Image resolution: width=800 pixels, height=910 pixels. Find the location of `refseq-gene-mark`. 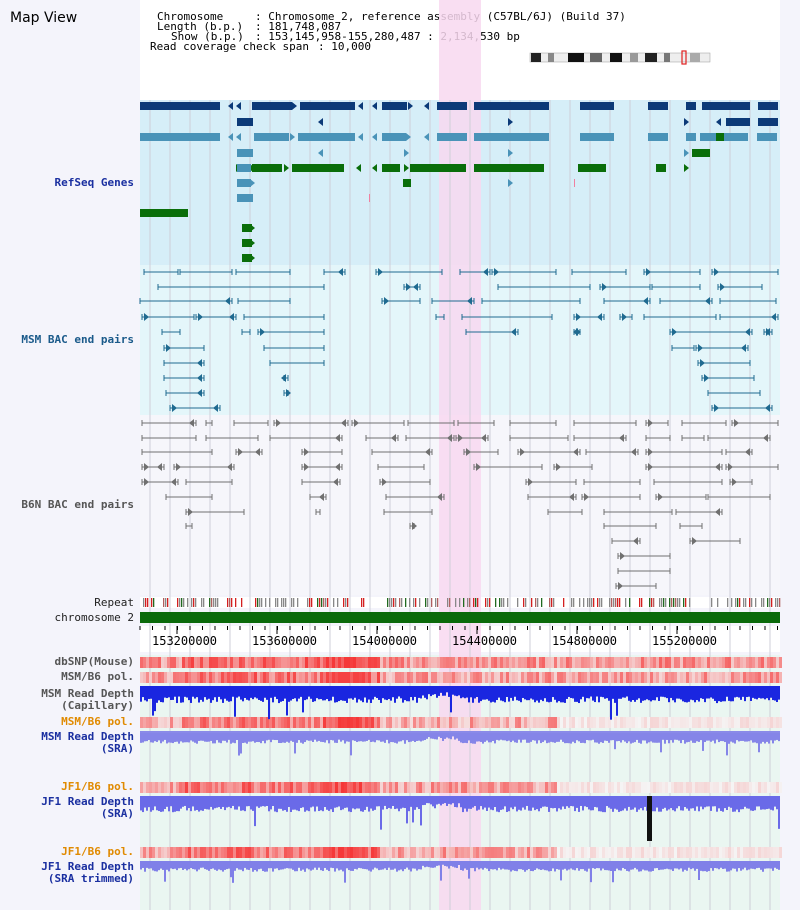

refseq-gene-mark is located at coordinates (369, 198).